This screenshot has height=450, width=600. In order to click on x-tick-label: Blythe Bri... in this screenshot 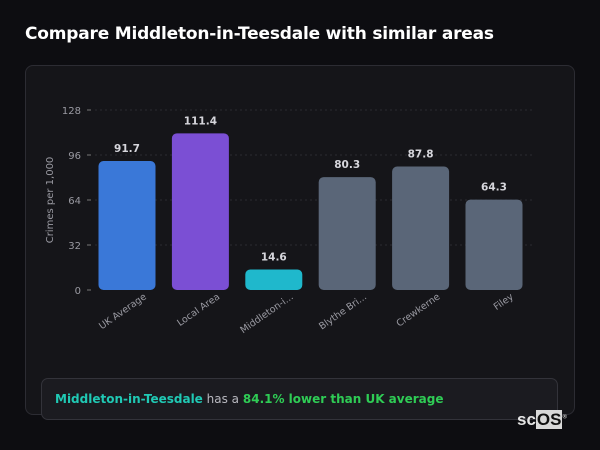, I will do `click(343, 311)`.